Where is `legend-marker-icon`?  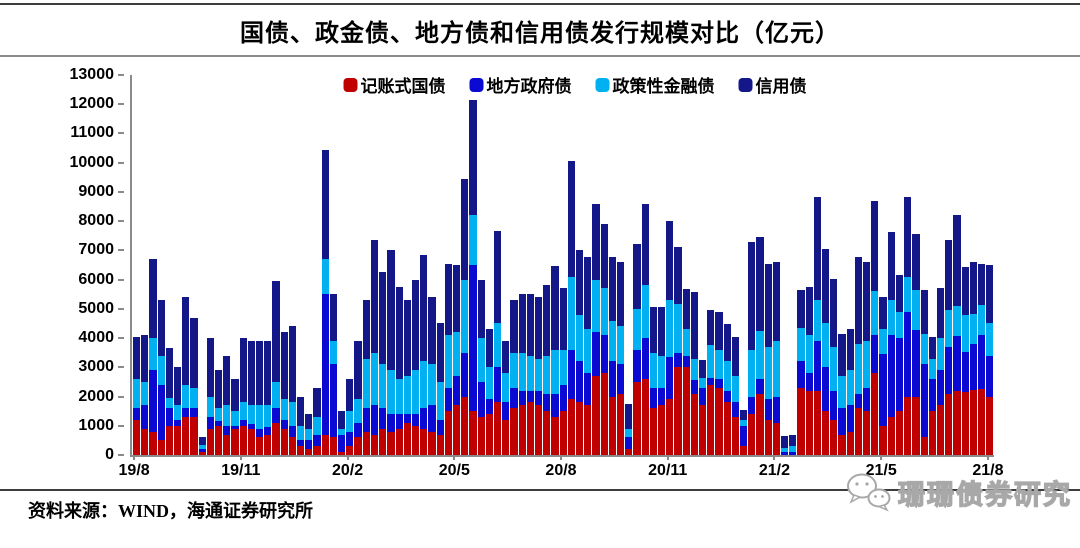 legend-marker-icon is located at coordinates (745, 84).